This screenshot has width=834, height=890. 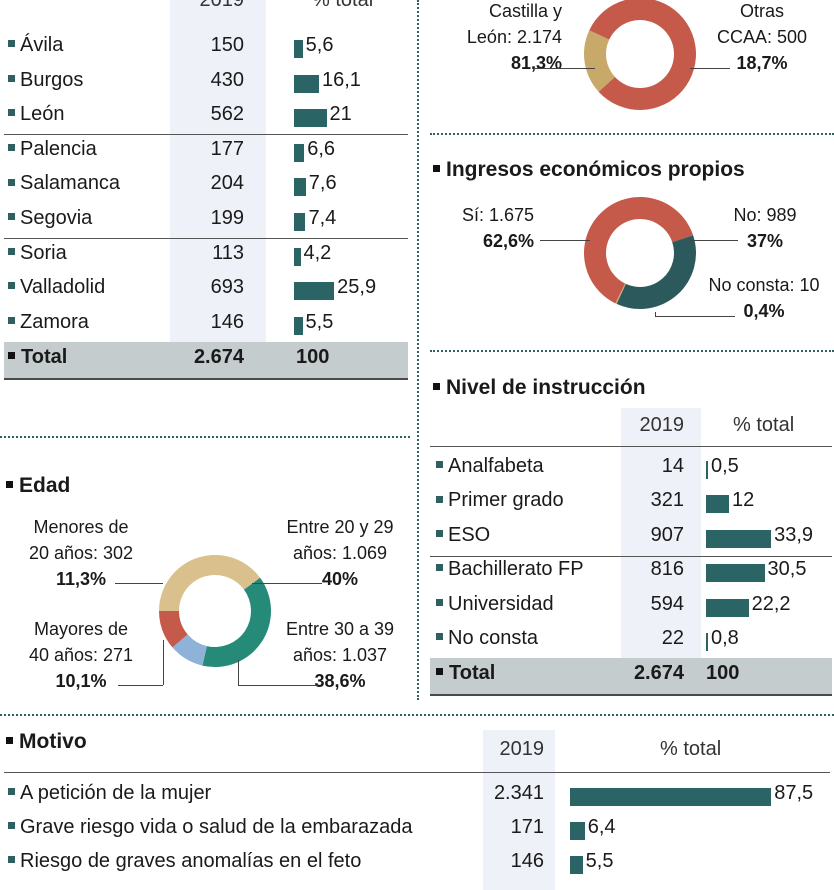 I want to click on row-value: 562, so click(x=227, y=114).